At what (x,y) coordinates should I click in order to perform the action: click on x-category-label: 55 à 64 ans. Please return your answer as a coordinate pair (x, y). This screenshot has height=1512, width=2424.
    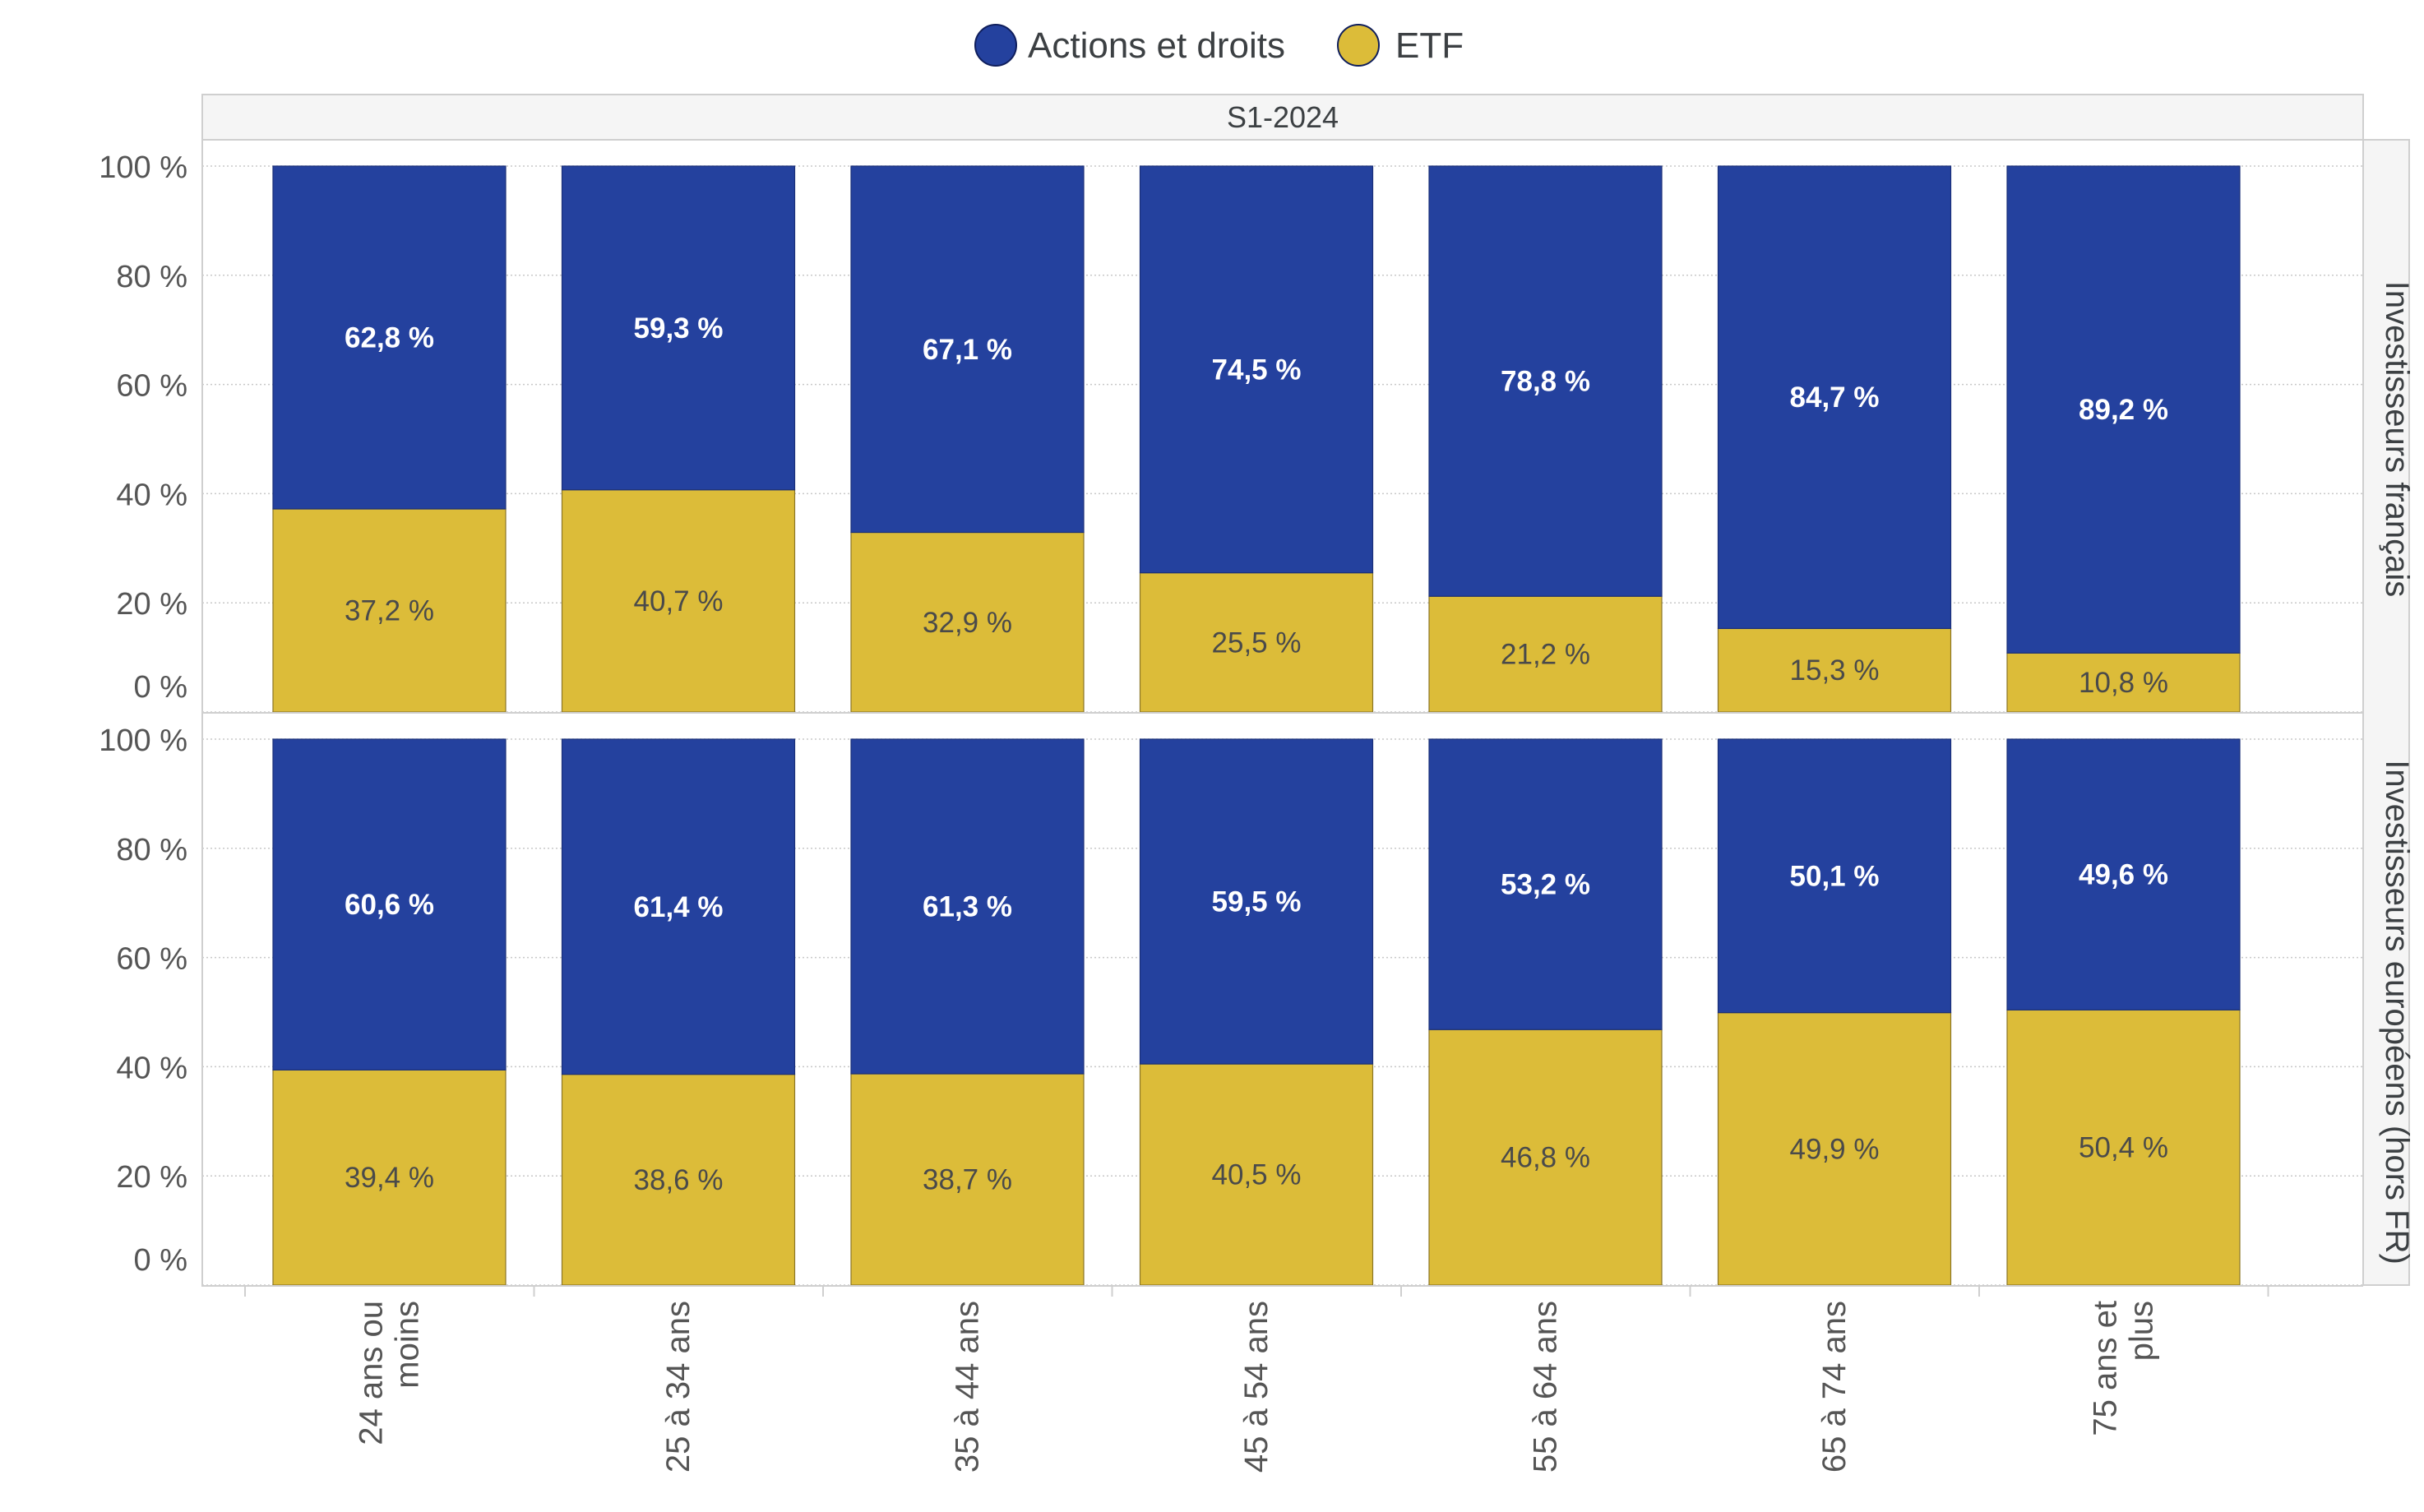
    Looking at the image, I should click on (1546, 1387).